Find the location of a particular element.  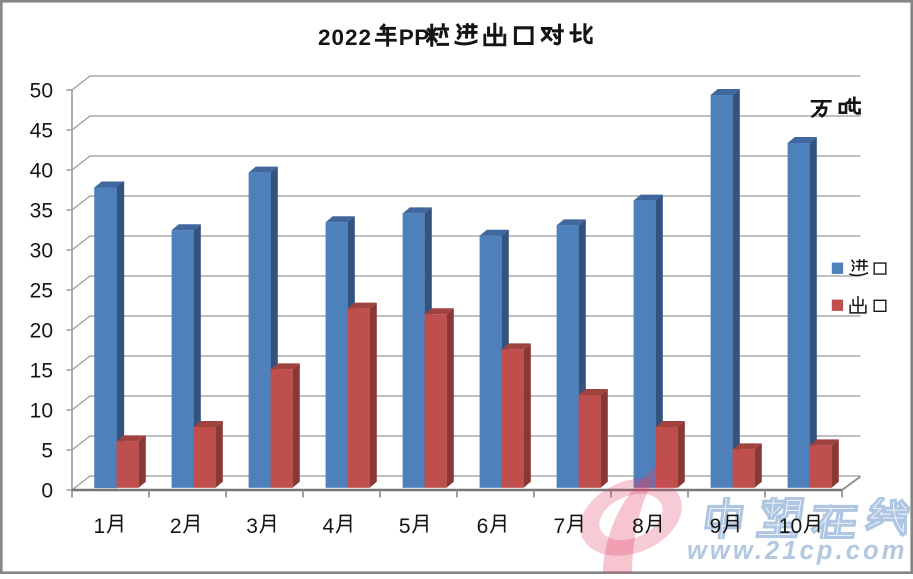

svg-text: PP is located at coordinates (414, 37).